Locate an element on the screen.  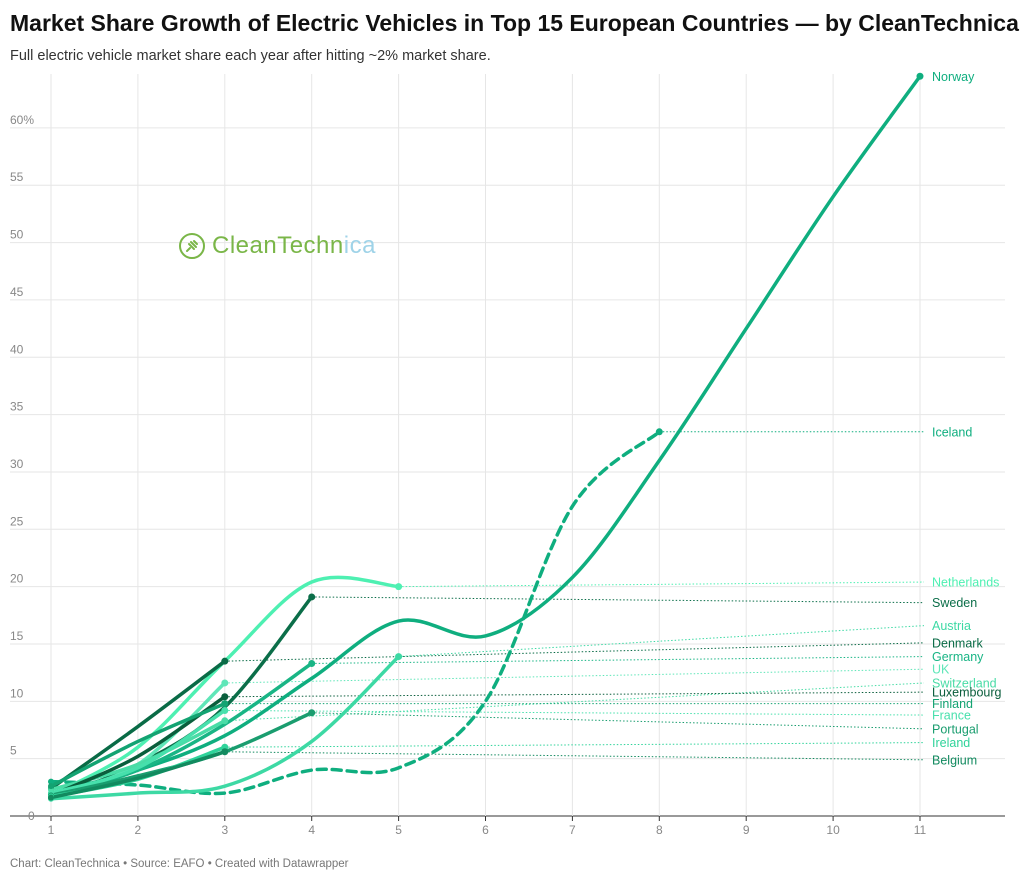
cleantechnica-logo: CleanTechnica is located at coordinates (277, 246).